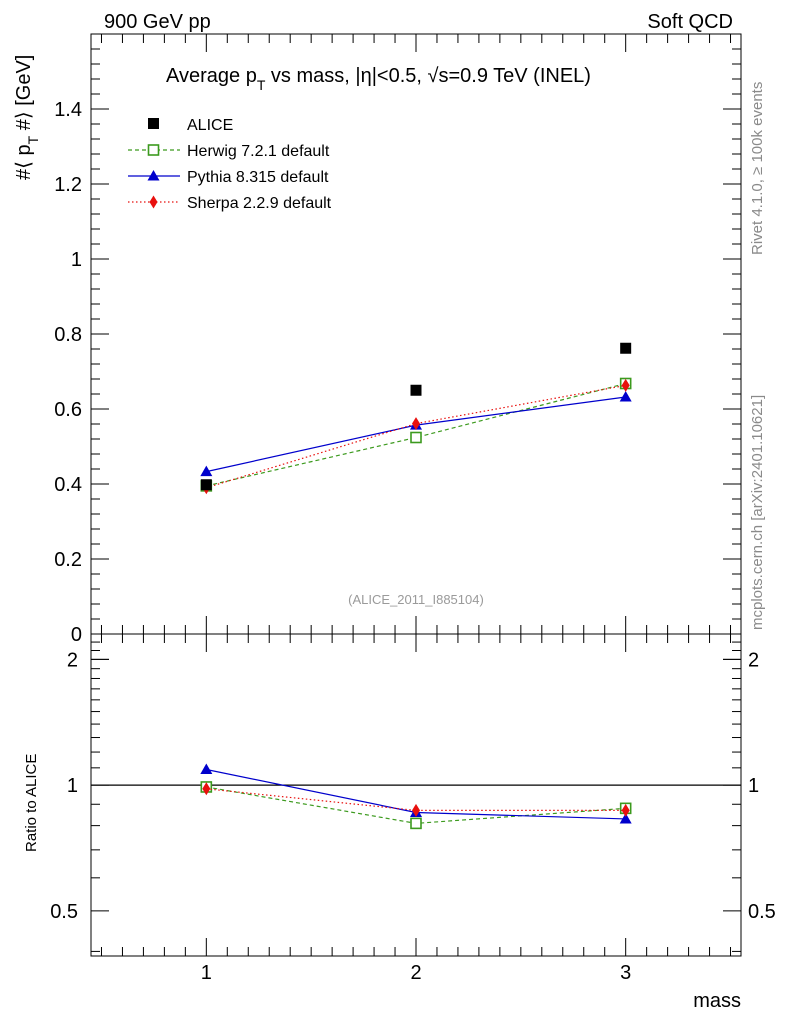 Image resolution: width=786 pixels, height=1024 pixels. What do you see at coordinates (757, 168) in the screenshot?
I see `rivet-label: Rivet 4.1.0, ≥ 100k events` at bounding box center [757, 168].